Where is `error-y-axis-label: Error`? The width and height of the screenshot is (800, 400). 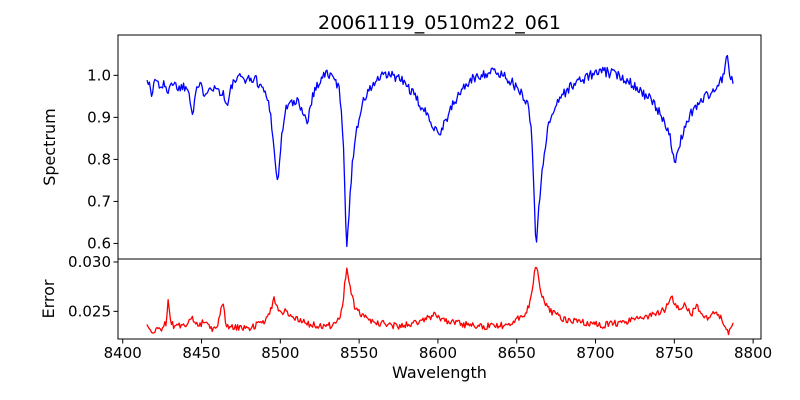 error-y-axis-label: Error is located at coordinates (48, 298).